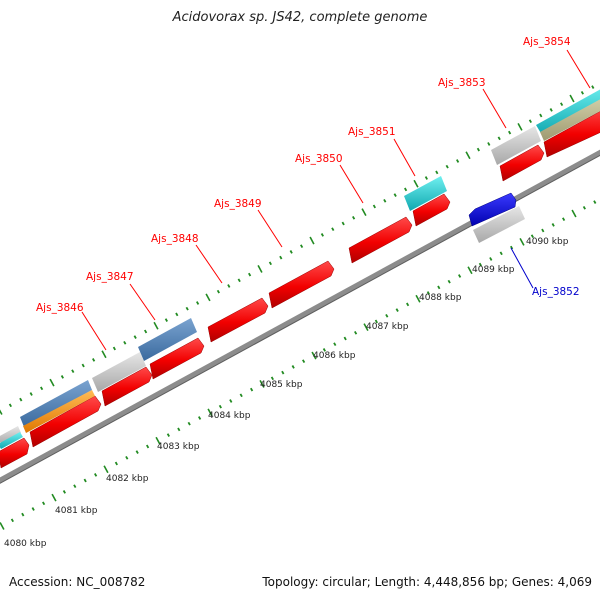 This screenshot has width=600, height=600. I want to click on reverse-gene-feature, so click(492, 209).